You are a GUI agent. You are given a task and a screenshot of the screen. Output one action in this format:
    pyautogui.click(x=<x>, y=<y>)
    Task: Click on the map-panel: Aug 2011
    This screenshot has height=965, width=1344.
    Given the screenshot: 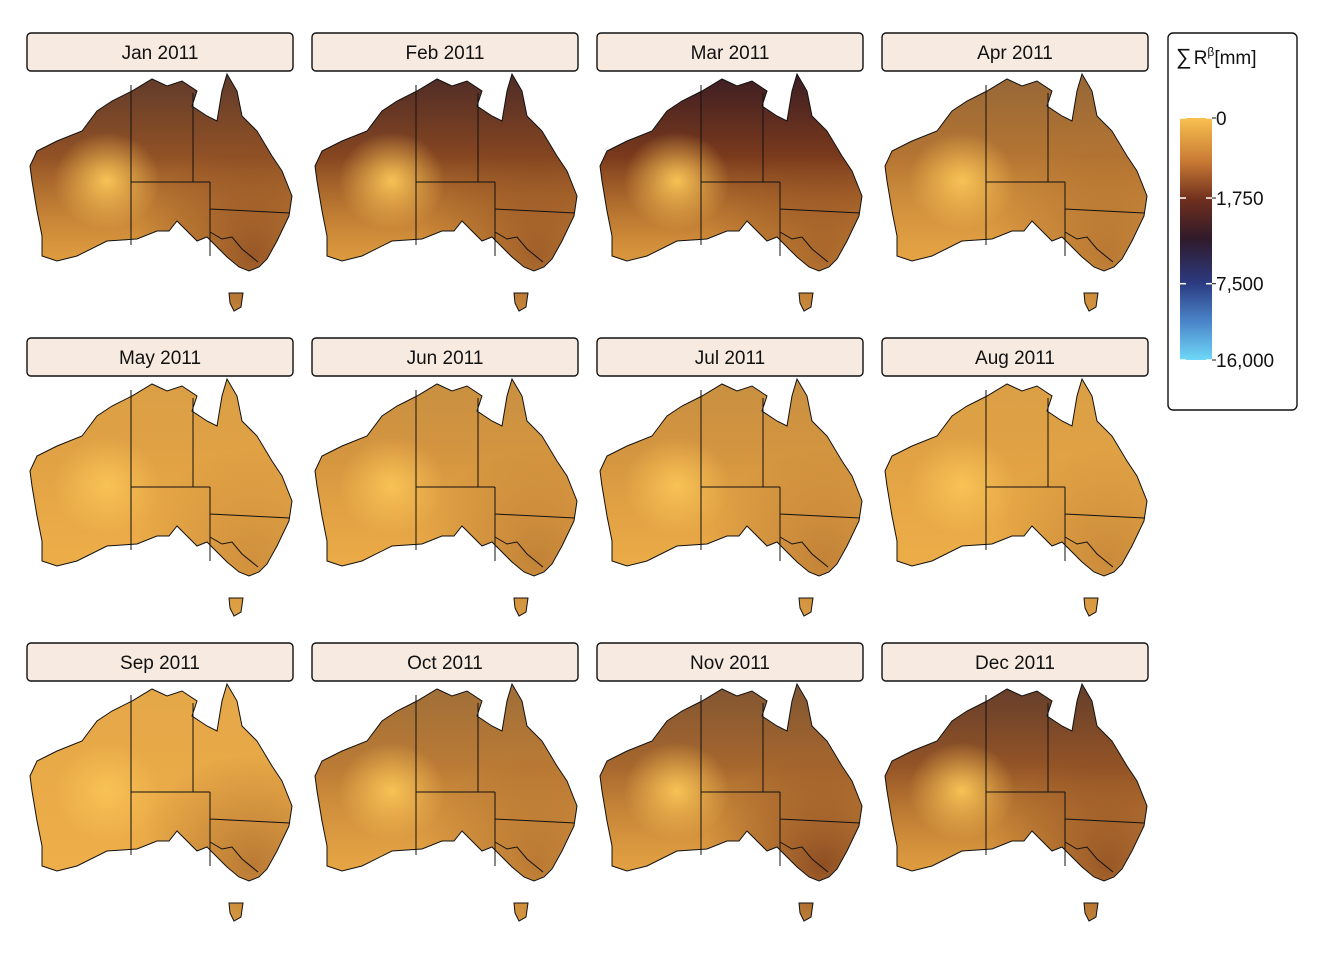 What is the action you would take?
    pyautogui.click(x=1015, y=477)
    